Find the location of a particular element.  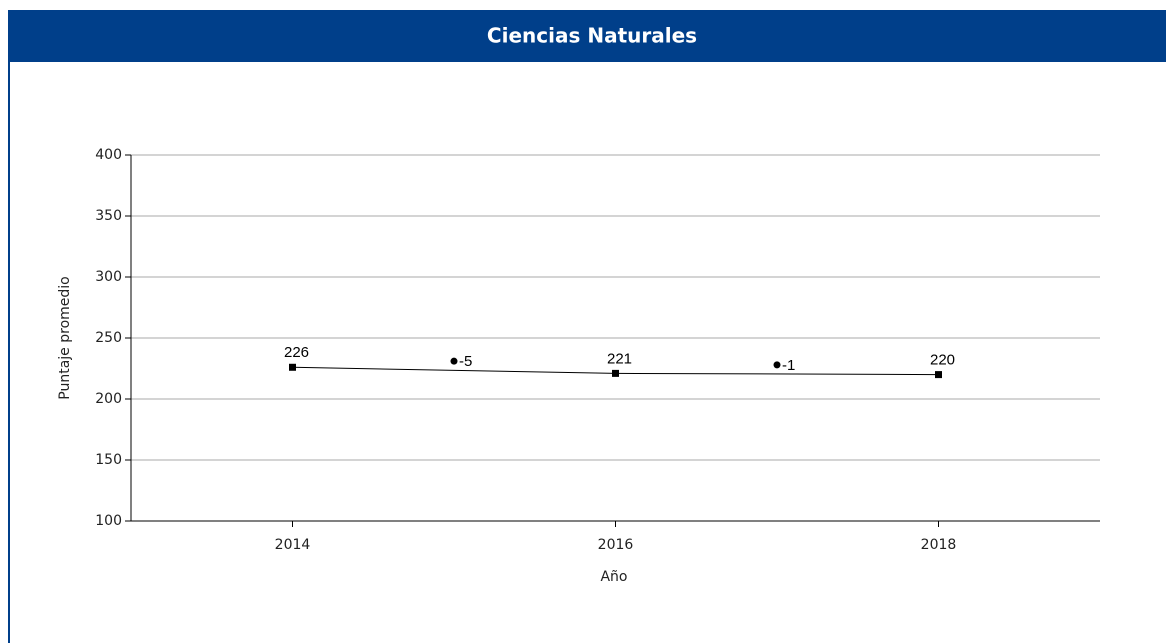

x-tick-label: 2016 is located at coordinates (616, 545).